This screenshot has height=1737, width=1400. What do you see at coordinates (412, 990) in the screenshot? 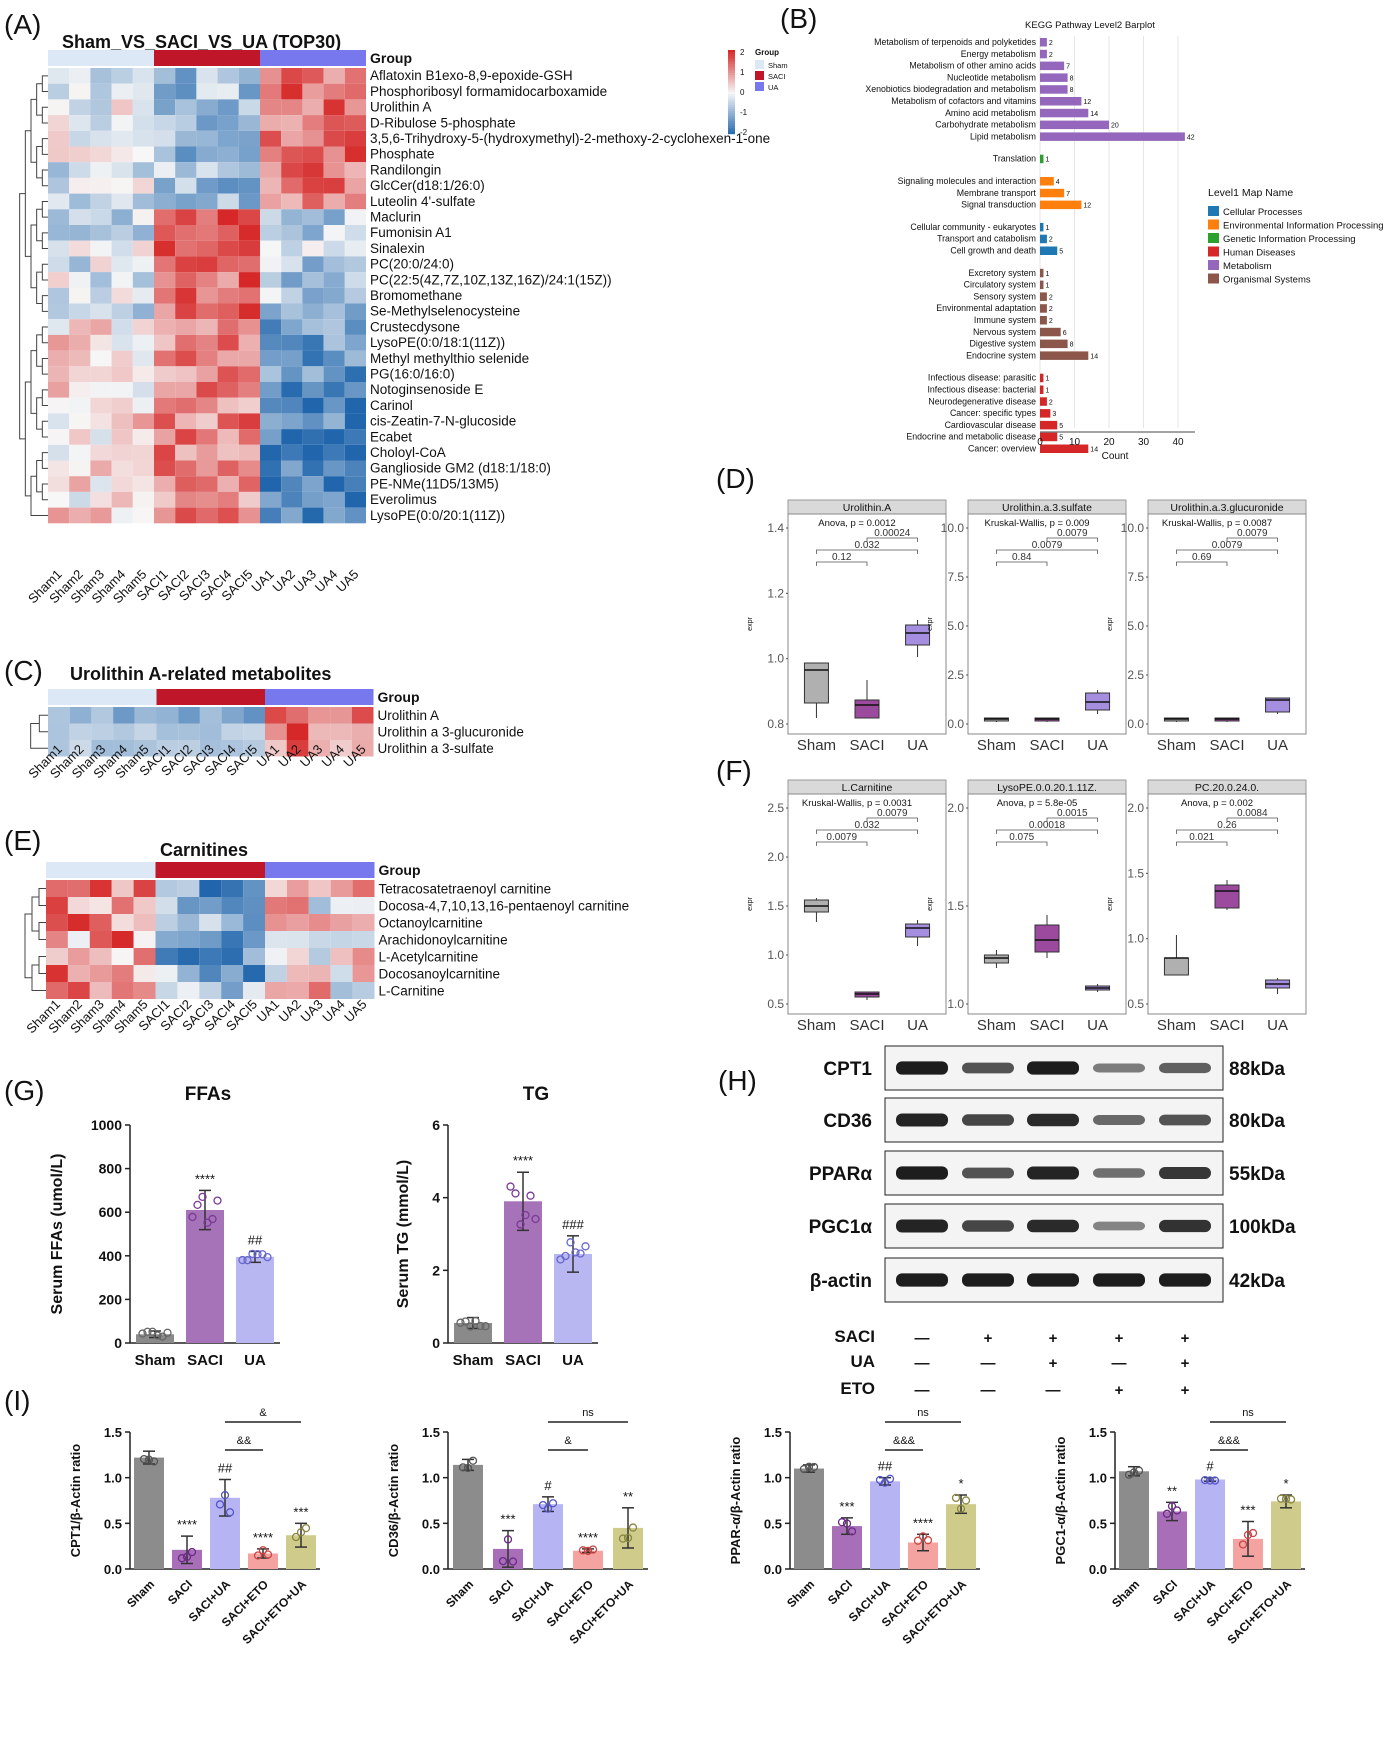
I see `metabolite-label: L-Carnitine` at bounding box center [412, 990].